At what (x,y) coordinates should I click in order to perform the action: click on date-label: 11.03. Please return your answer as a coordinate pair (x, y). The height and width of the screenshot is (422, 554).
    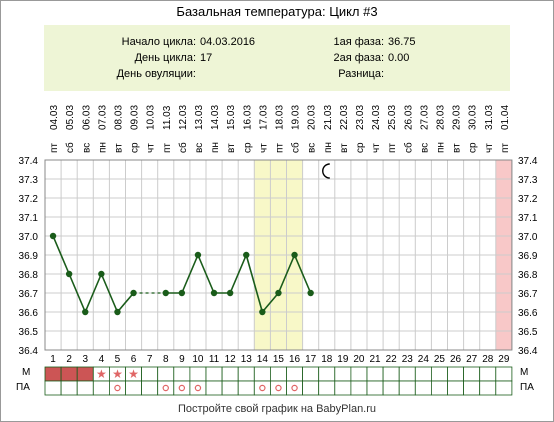
    Looking at the image, I should click on (167, 117).